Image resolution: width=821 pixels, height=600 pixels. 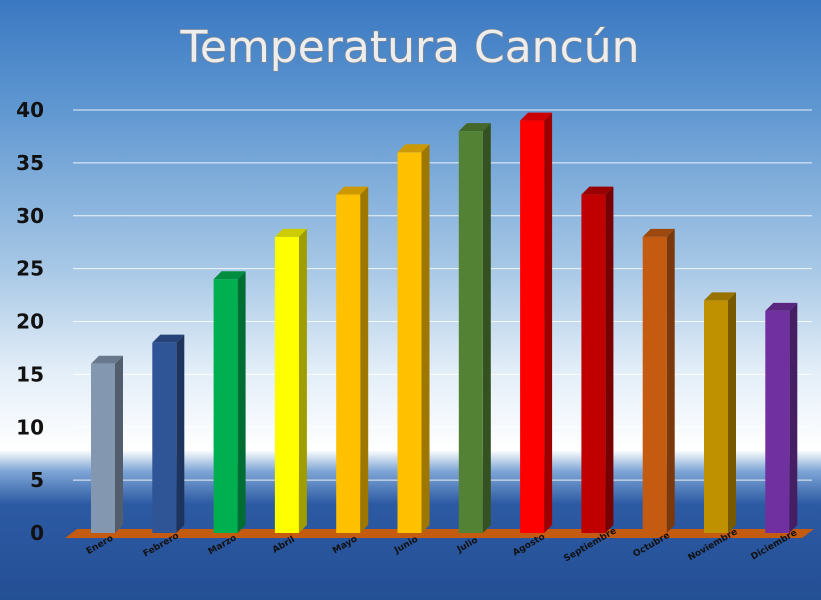 I want to click on y-tick-label: 0, so click(x=37, y=533).